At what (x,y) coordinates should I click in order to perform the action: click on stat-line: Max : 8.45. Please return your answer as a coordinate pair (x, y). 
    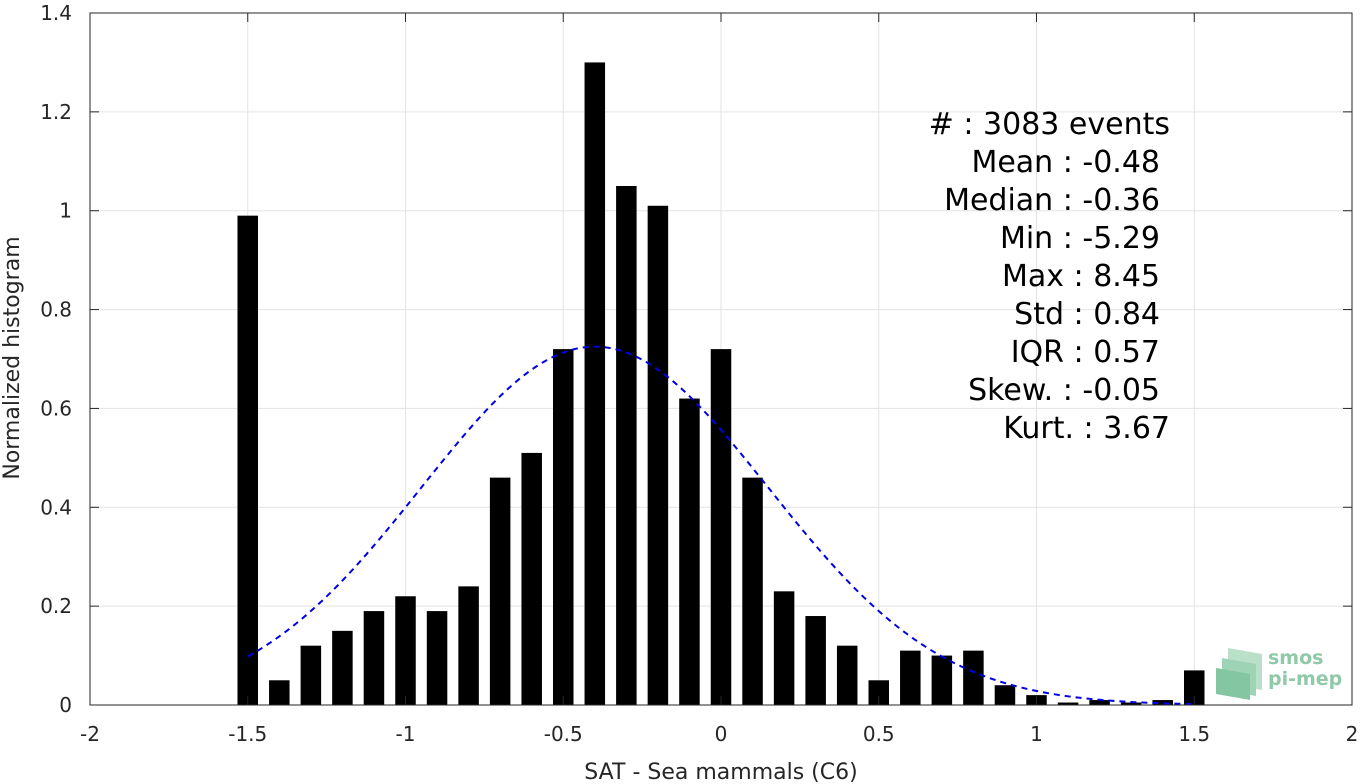
    Looking at the image, I should click on (1081, 276).